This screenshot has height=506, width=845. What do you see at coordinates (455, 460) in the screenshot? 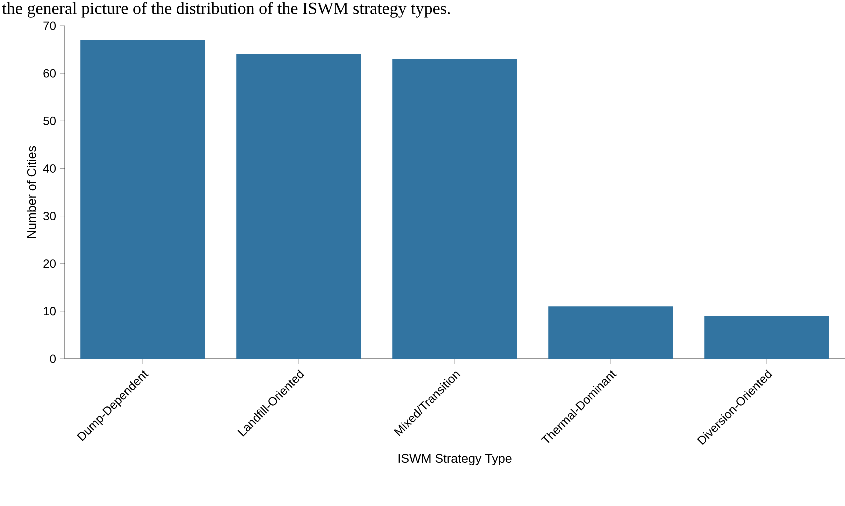
I see `x-axis-title: ISWM Strategy Type` at bounding box center [455, 460].